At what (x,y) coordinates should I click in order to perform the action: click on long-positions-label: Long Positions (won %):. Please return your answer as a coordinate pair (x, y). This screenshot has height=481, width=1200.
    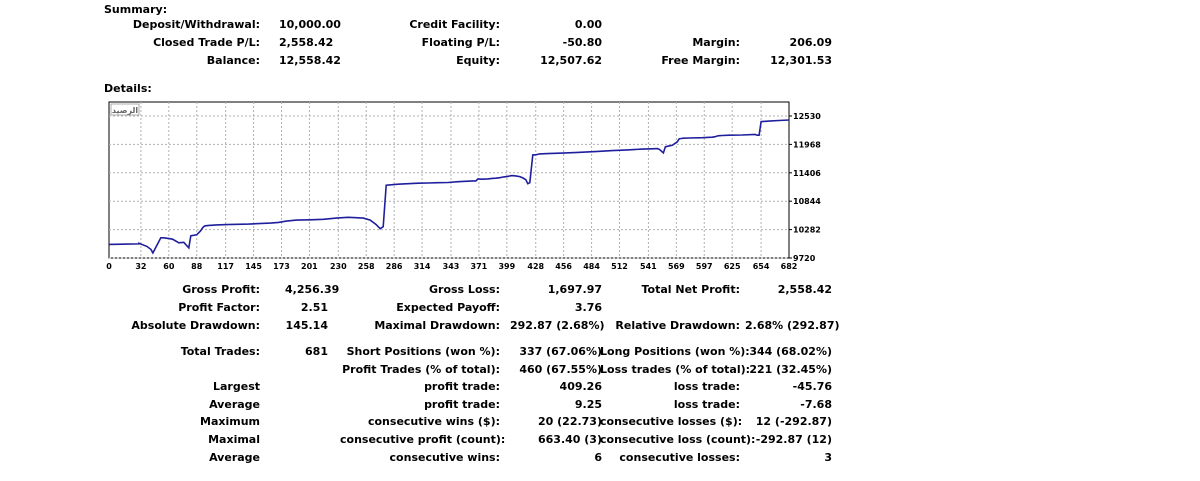
    Looking at the image, I should click on (675, 351).